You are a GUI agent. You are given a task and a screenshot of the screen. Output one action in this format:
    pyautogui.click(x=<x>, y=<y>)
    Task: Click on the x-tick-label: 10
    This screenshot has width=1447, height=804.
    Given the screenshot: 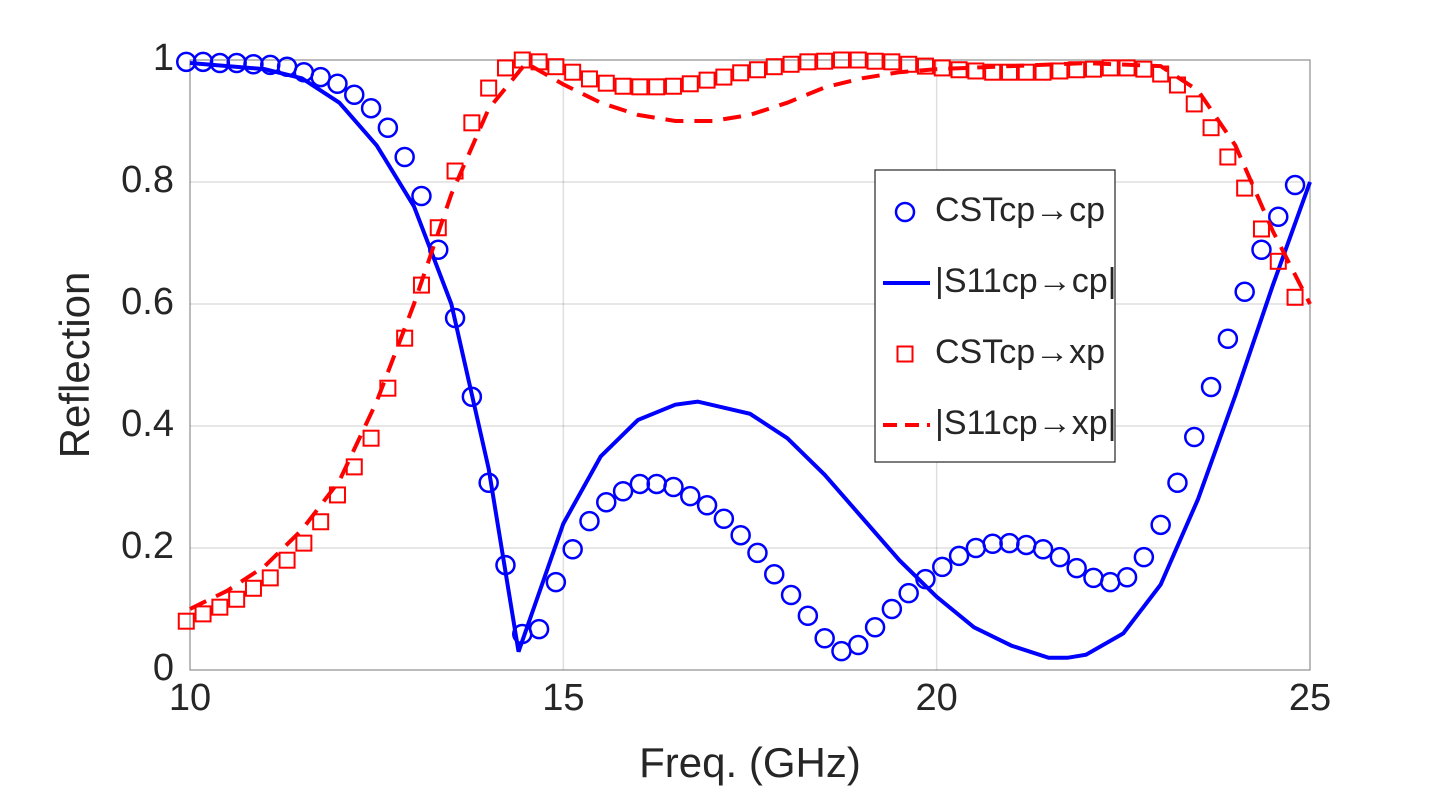 What is the action you would take?
    pyautogui.click(x=190, y=698)
    